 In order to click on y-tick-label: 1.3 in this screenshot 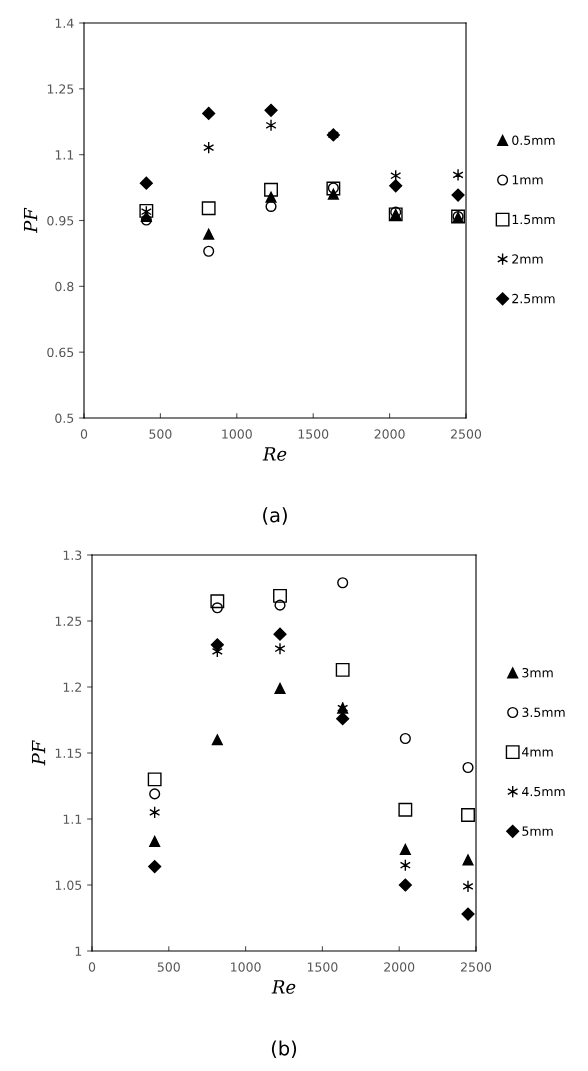, I will do `click(72, 555)`.